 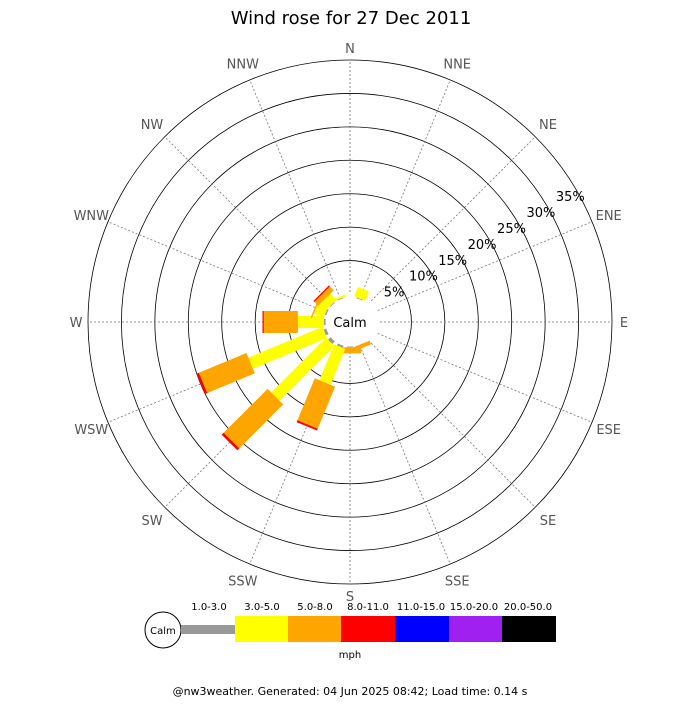 I want to click on spoke-wsw, so click(x=215, y=378).